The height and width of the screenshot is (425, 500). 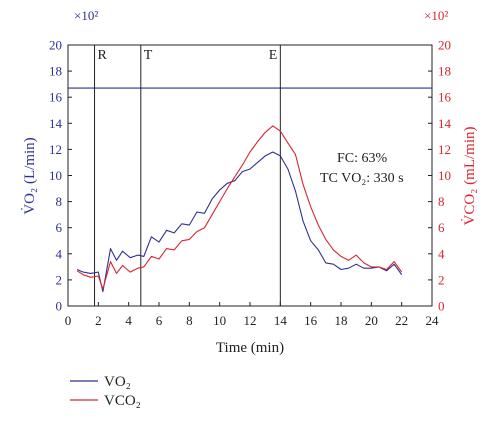 What do you see at coordinates (86, 15) in the screenshot?
I see `left-multiplier: ×10²` at bounding box center [86, 15].